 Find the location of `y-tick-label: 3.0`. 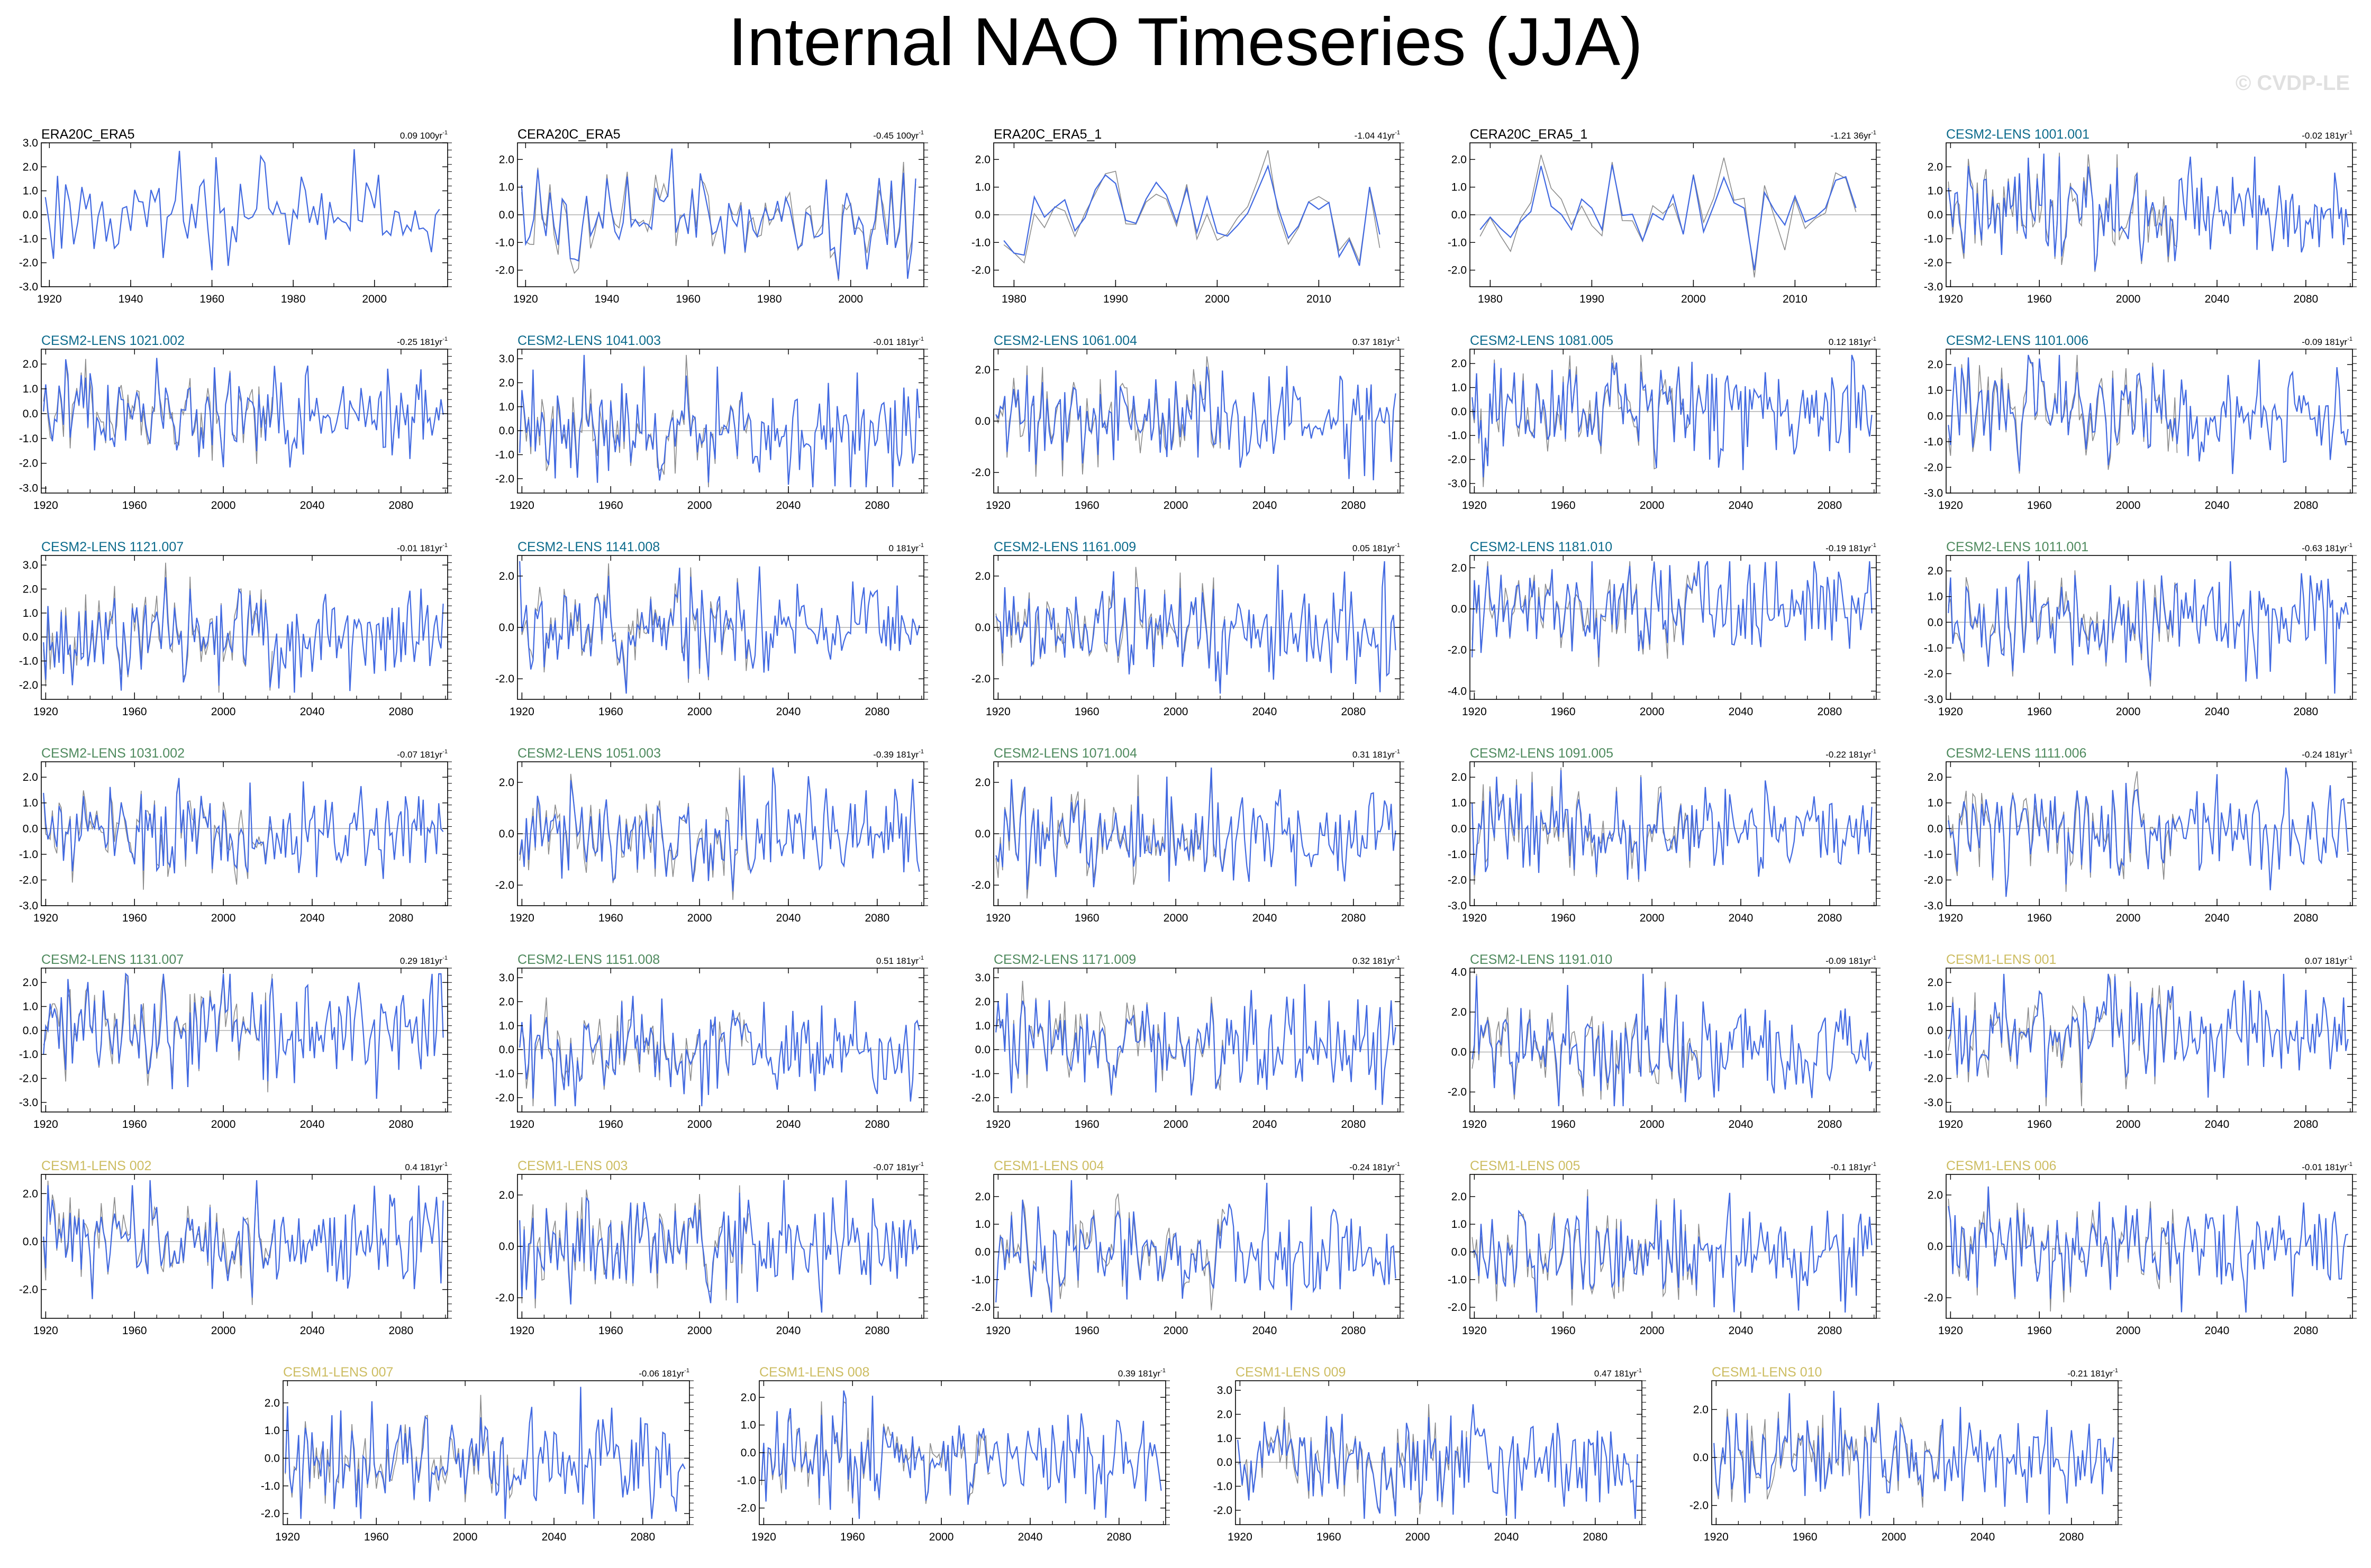

y-tick-label: 3.0 is located at coordinates (506, 978).